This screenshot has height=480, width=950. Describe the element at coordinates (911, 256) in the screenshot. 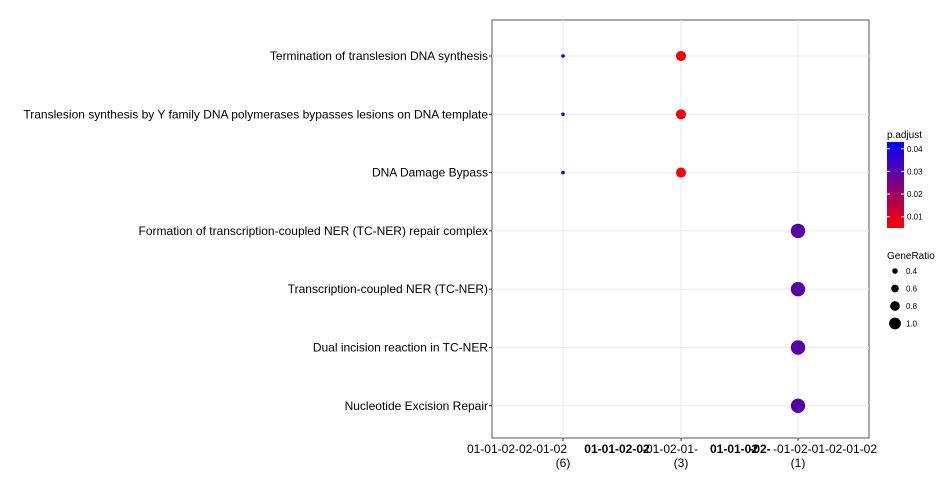

I see `legend-title-generatio: GeneRatio` at that location.